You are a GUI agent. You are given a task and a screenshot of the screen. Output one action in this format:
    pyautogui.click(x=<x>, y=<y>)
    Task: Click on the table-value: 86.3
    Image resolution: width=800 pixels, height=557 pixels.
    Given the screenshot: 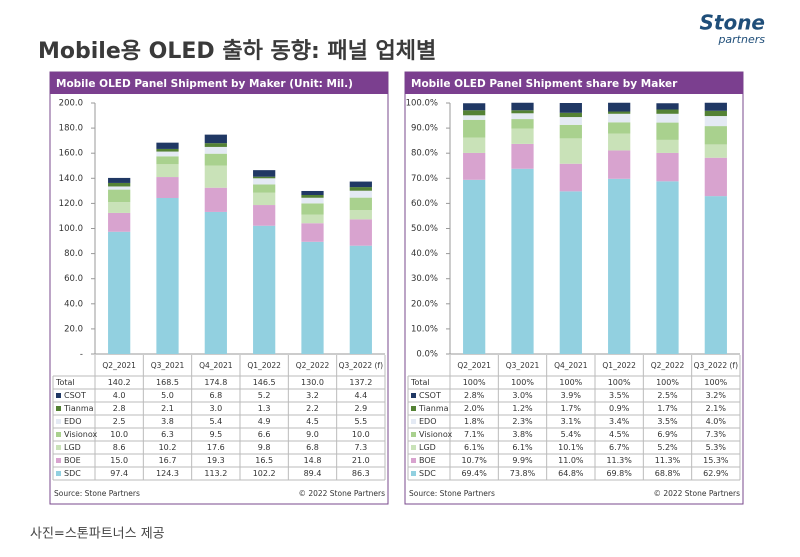 What is the action you would take?
    pyautogui.click(x=361, y=473)
    